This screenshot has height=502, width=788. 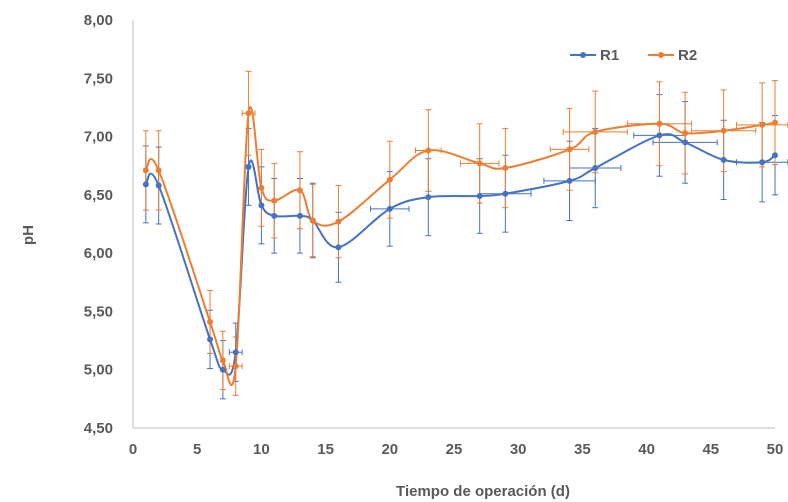 I want to click on y-tick-label: 5,50, so click(x=98, y=311).